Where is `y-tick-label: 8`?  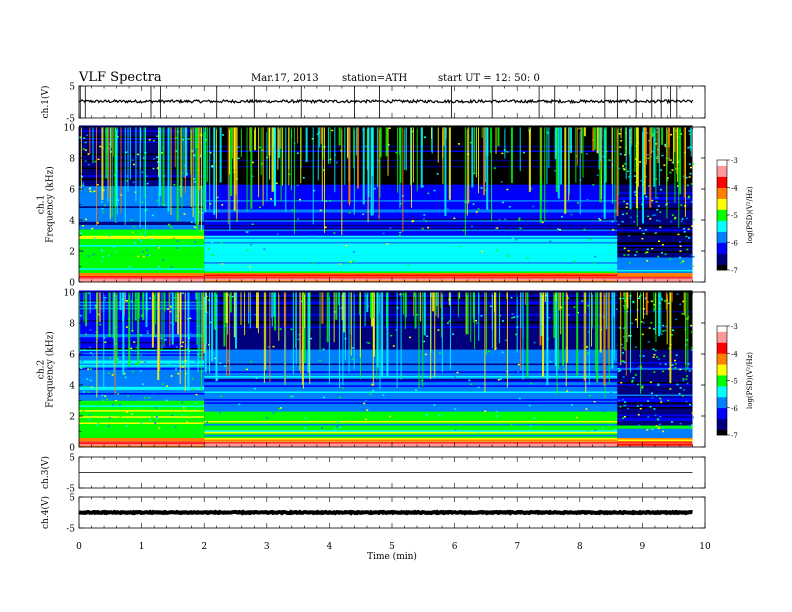
y-tick-label: 8 is located at coordinates (72, 160).